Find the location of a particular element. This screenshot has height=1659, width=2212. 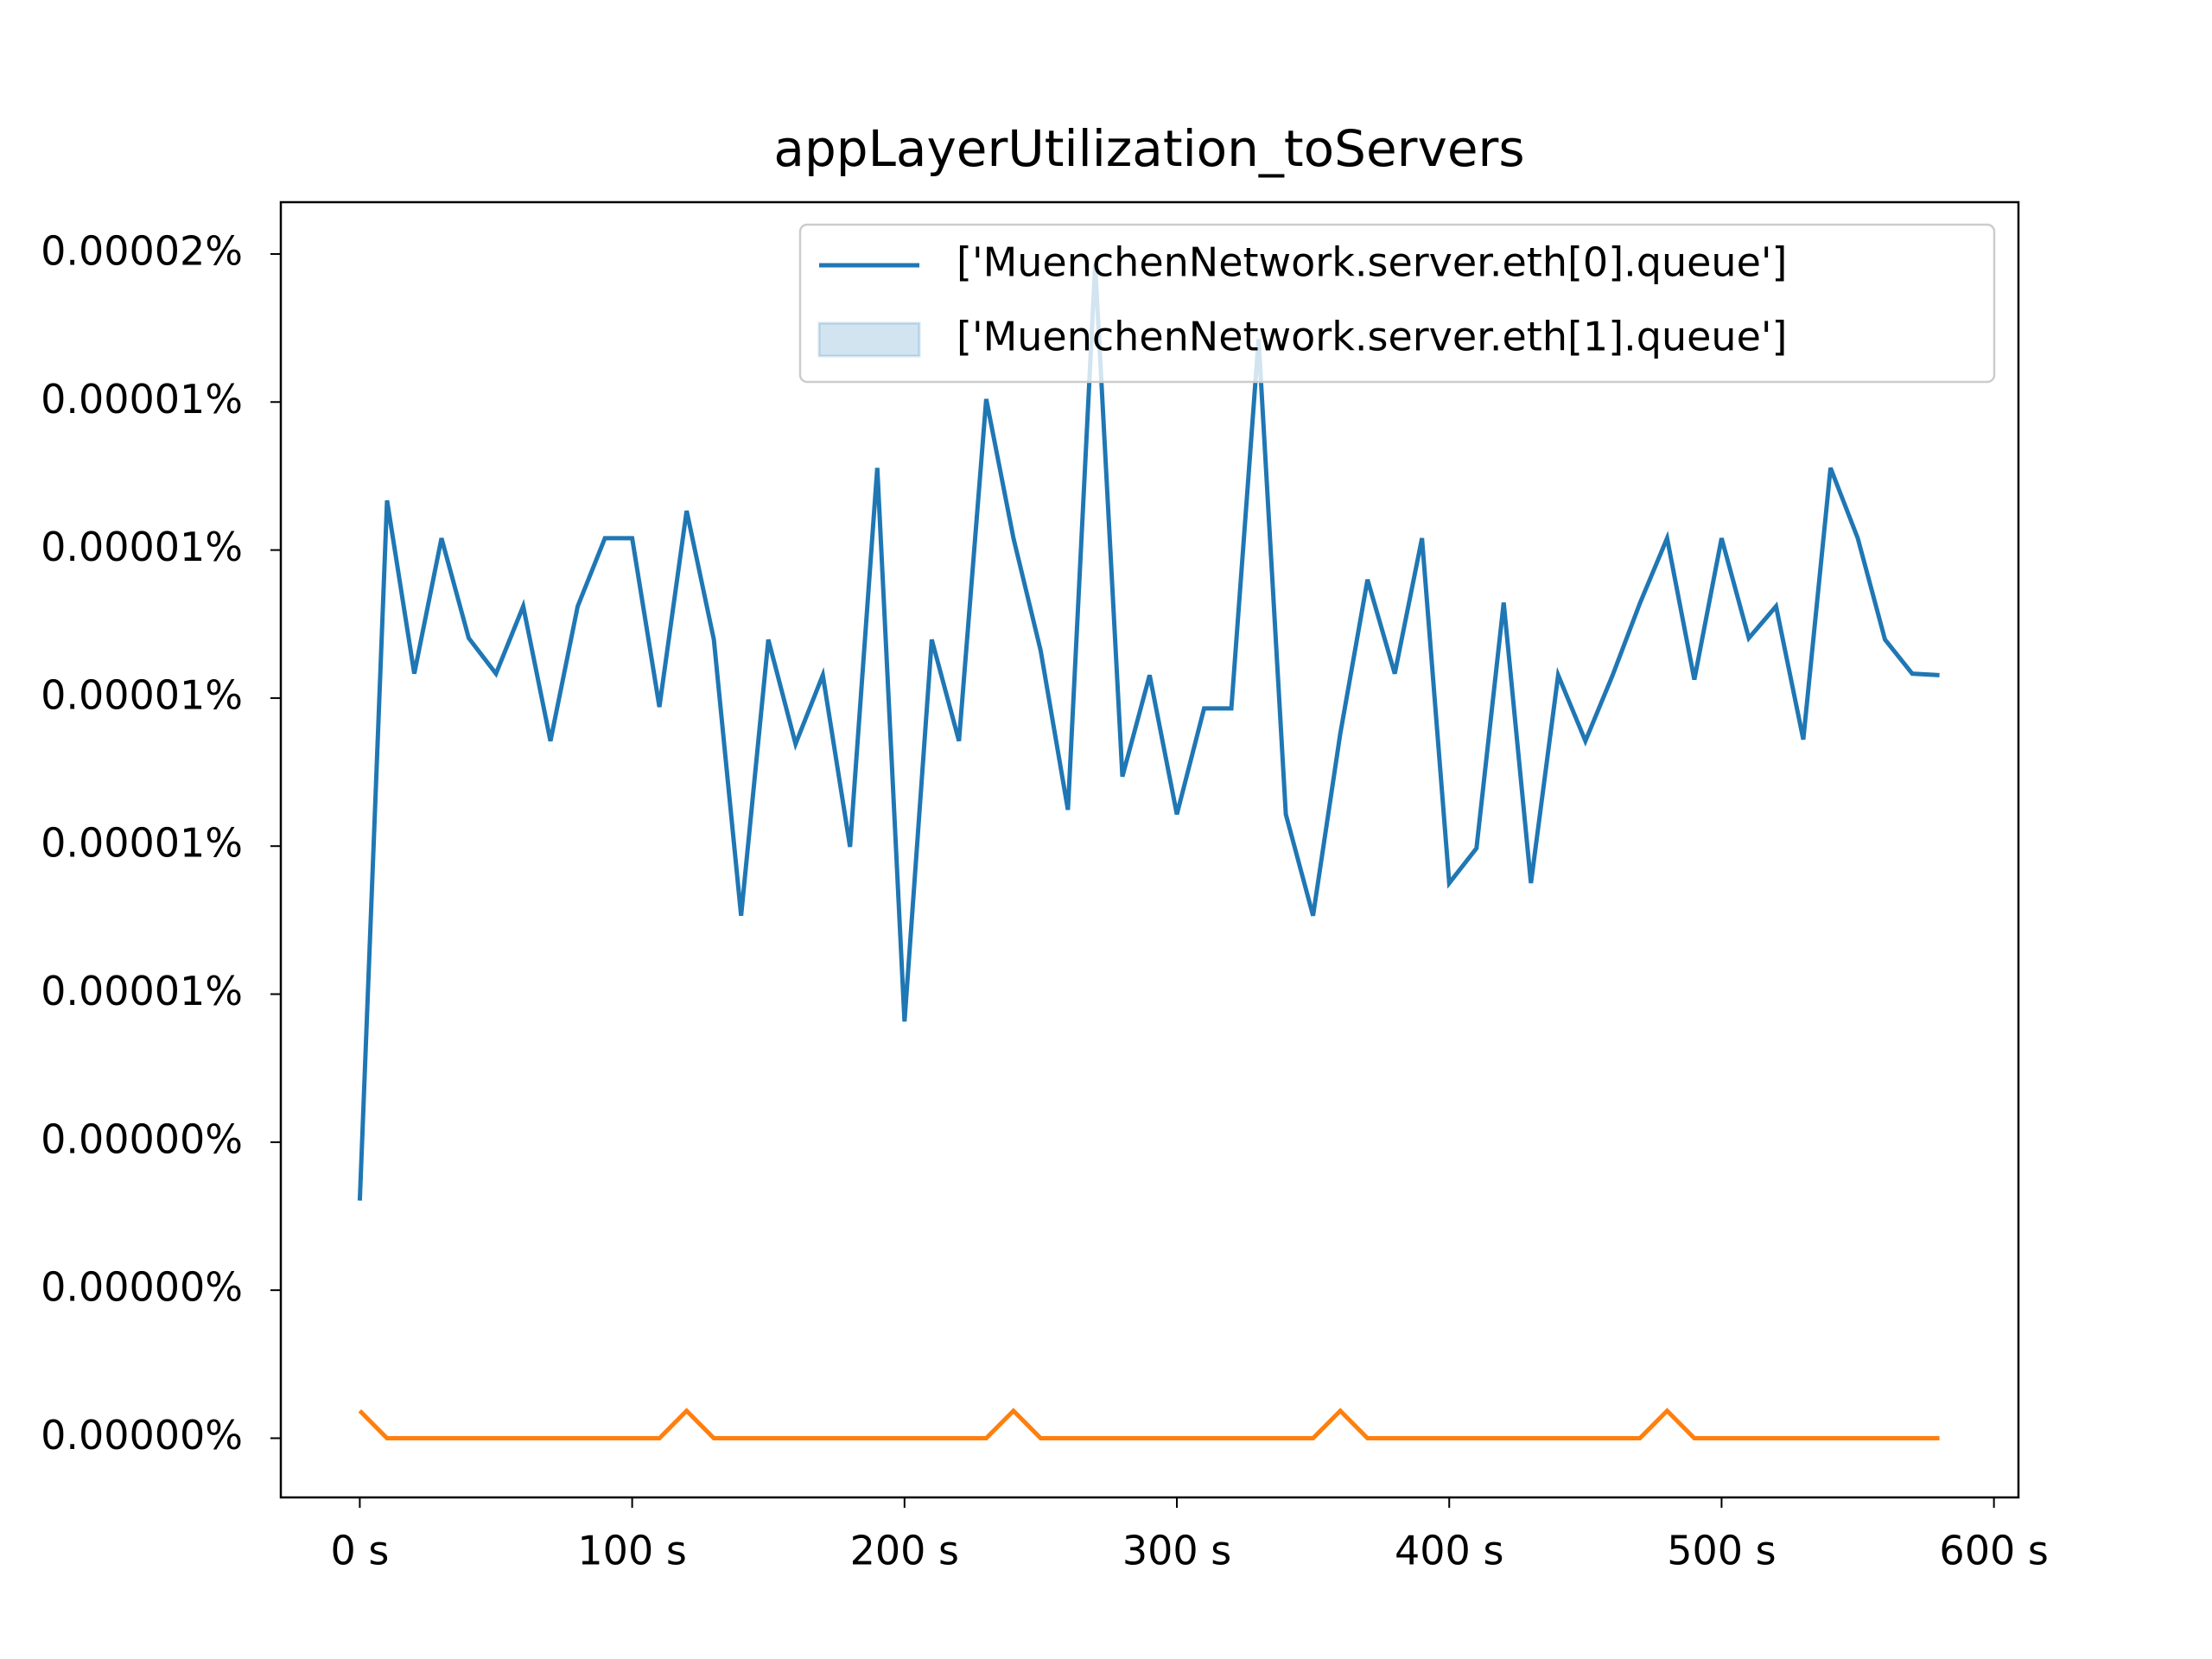

x-tick-label: 300 s is located at coordinates (1176, 1551).